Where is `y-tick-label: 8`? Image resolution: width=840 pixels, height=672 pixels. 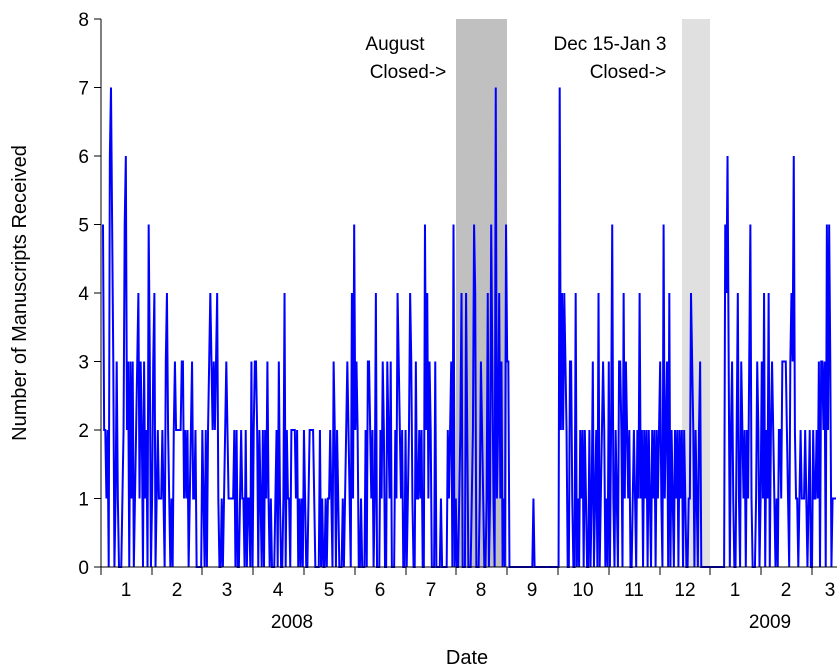 y-tick-label: 8 is located at coordinates (83, 20).